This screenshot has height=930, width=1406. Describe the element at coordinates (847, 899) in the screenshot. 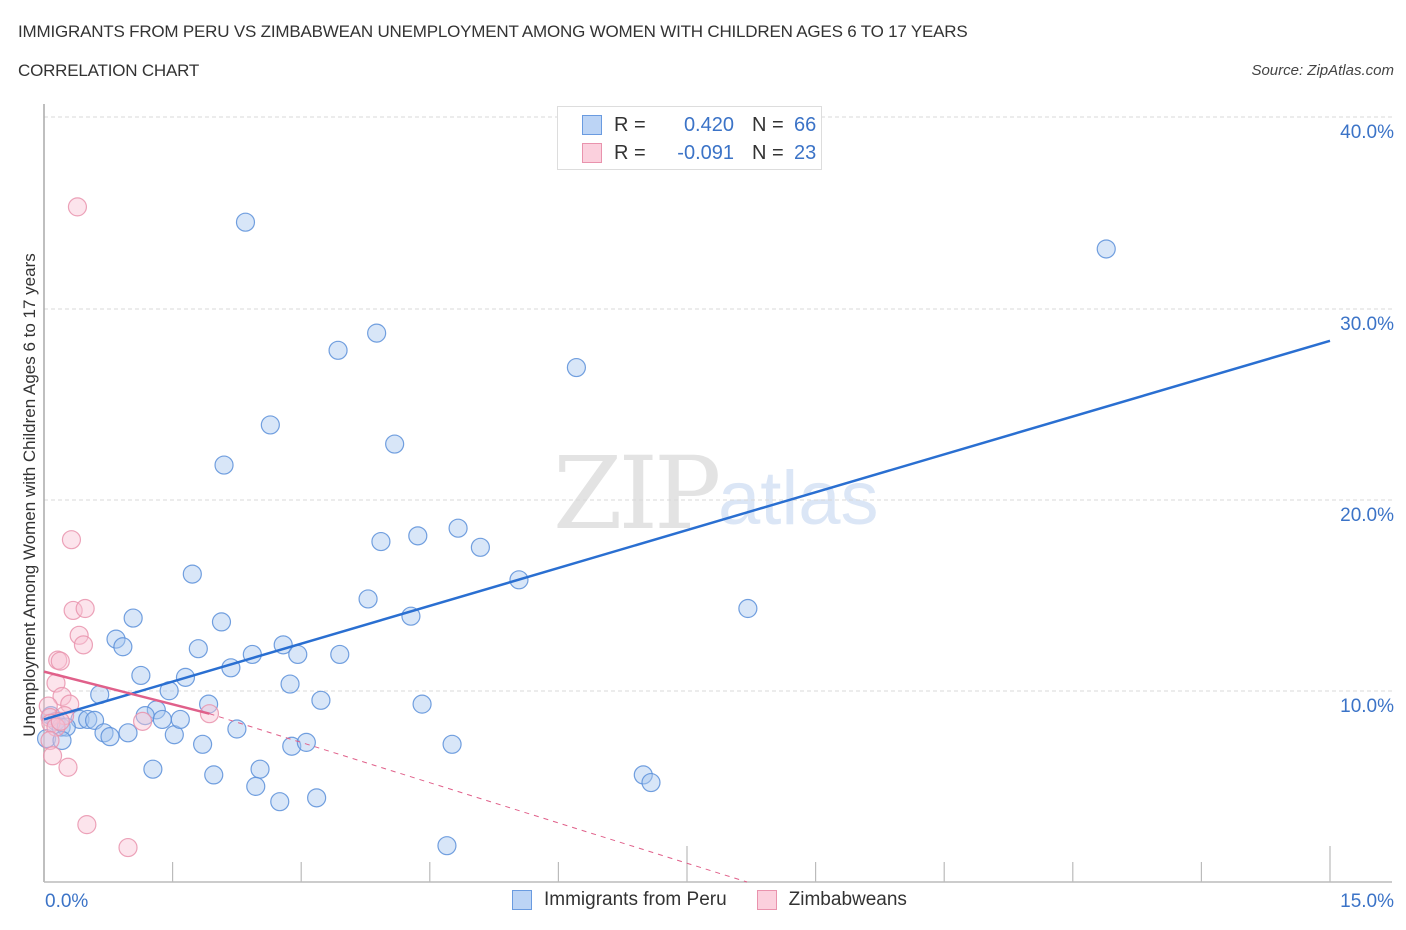

I see `legend-label-zimbabweans: Zimbabweans` at that location.